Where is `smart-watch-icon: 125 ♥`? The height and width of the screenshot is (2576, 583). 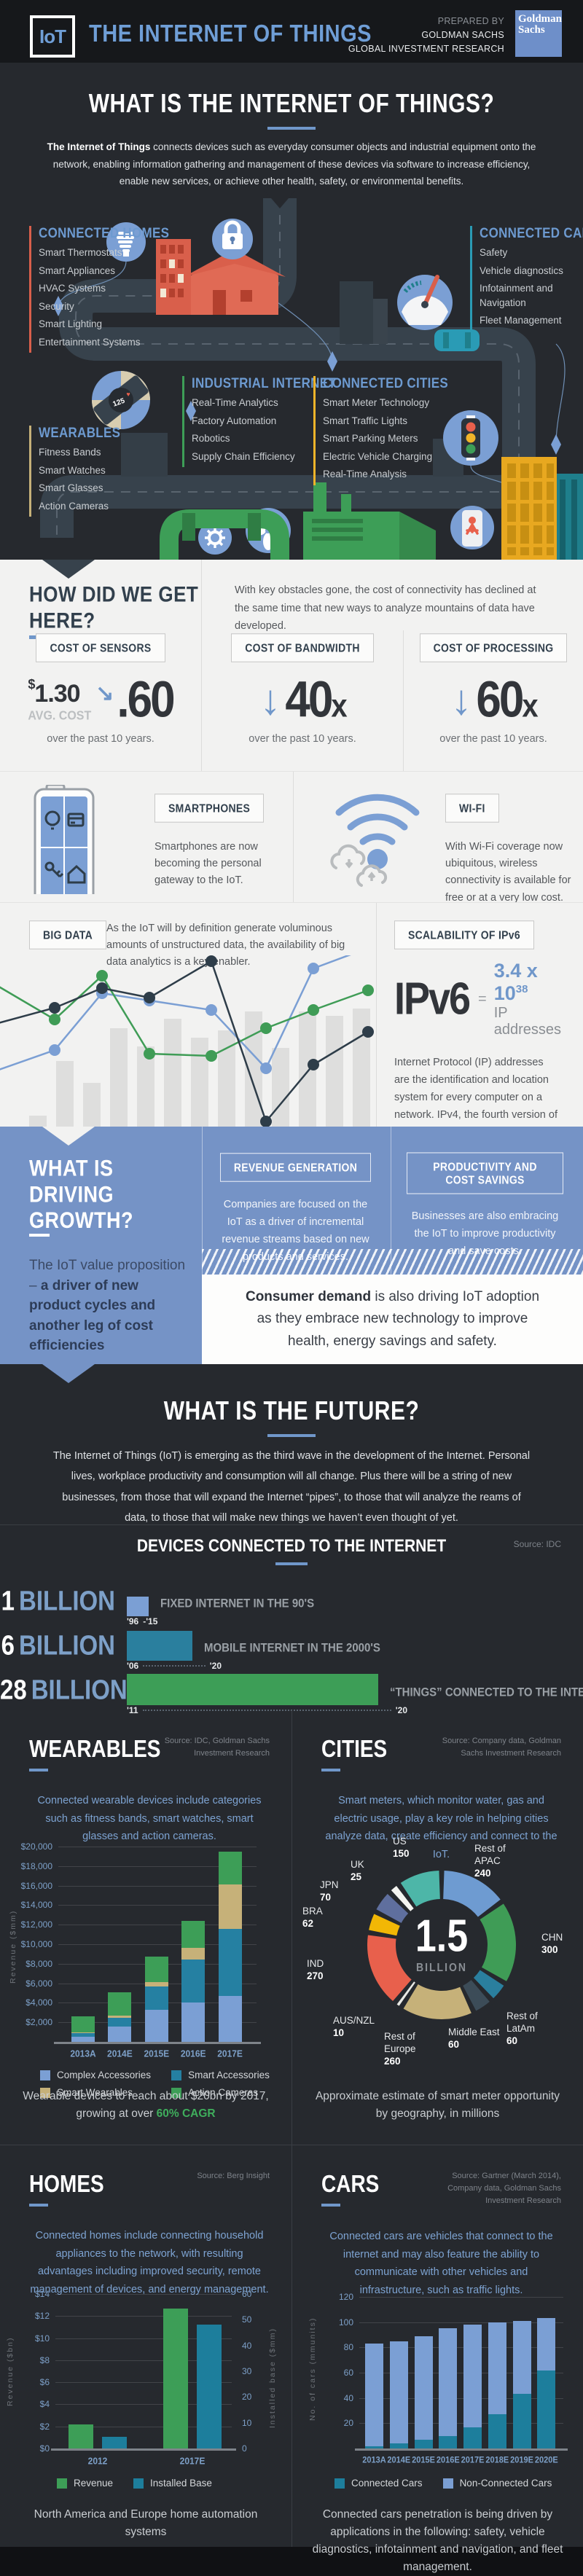
smart-watch-icon: 125 ♥ is located at coordinates (121, 400).